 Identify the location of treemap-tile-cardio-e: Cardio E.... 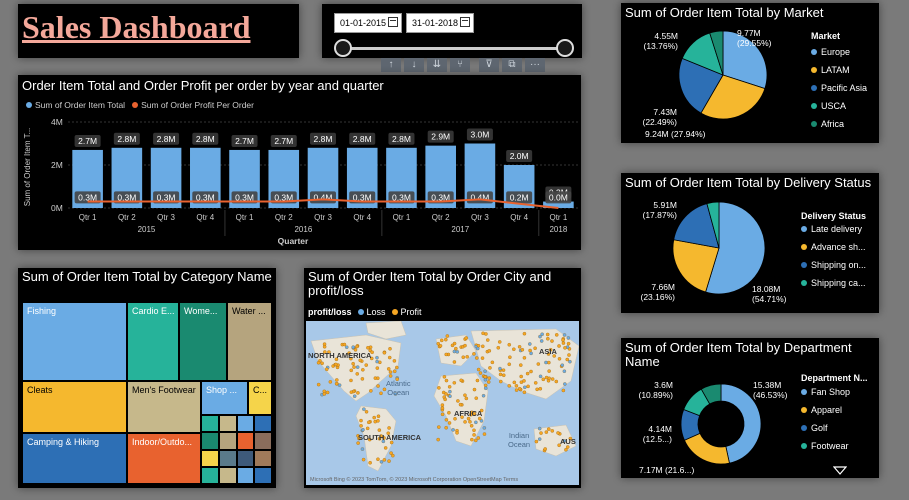
(153, 341).